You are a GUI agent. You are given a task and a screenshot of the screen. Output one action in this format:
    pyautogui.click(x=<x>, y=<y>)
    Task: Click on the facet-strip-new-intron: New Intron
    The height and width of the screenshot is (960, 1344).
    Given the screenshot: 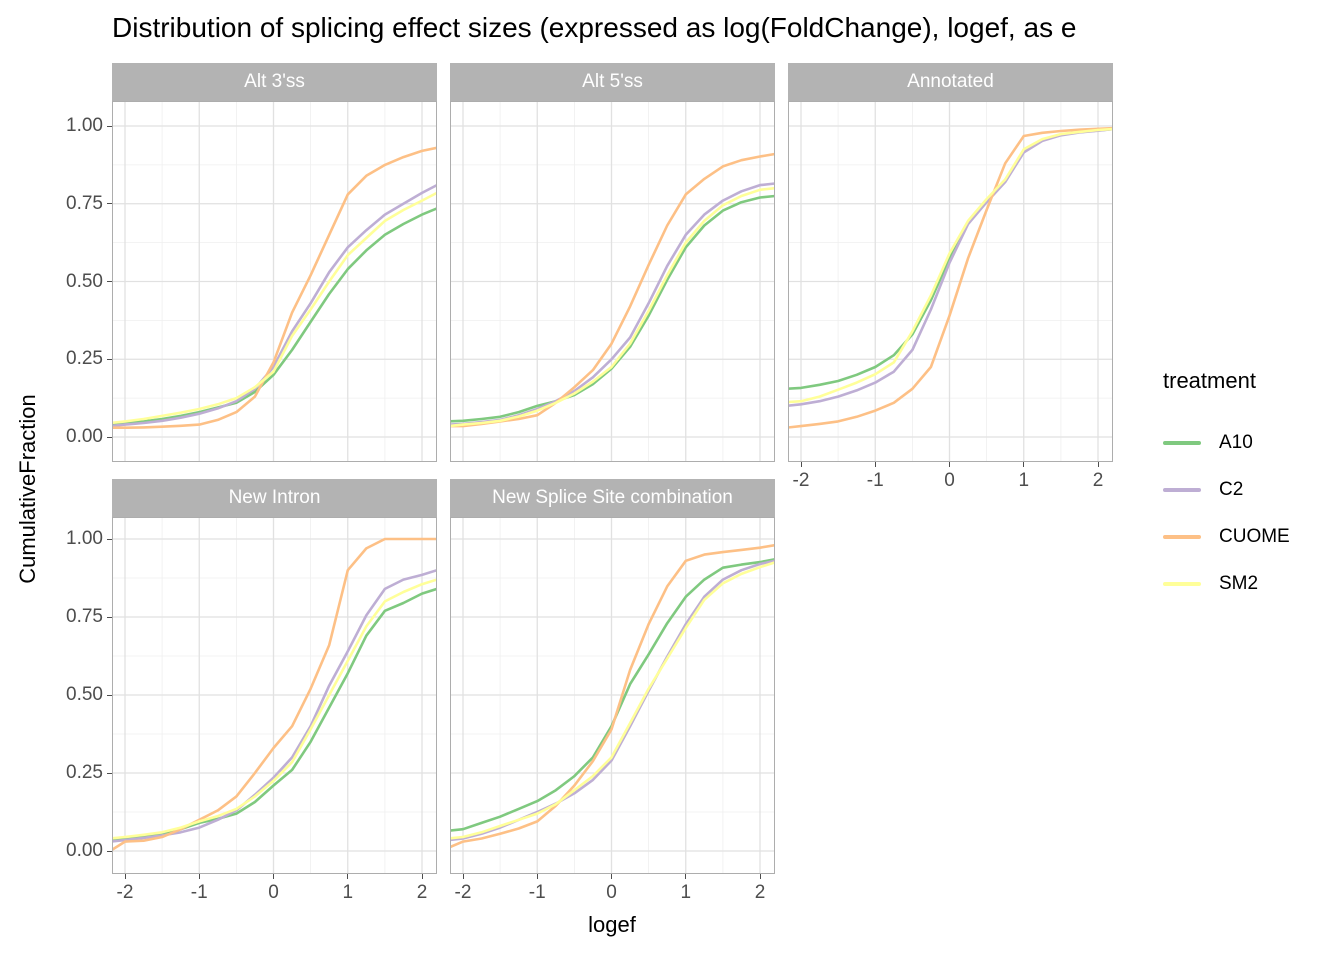 What is the action you would take?
    pyautogui.click(x=274, y=498)
    